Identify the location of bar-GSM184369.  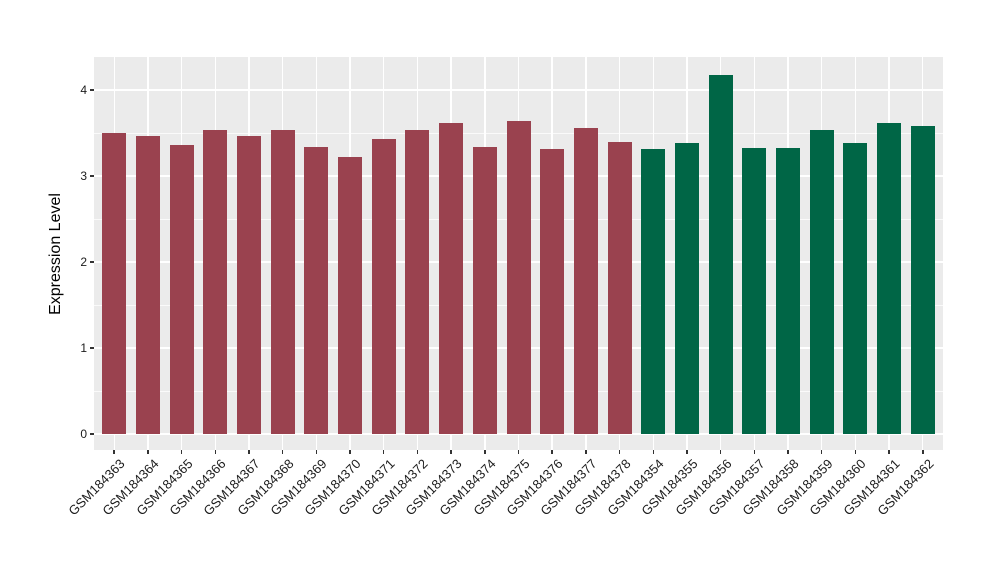
(316, 290).